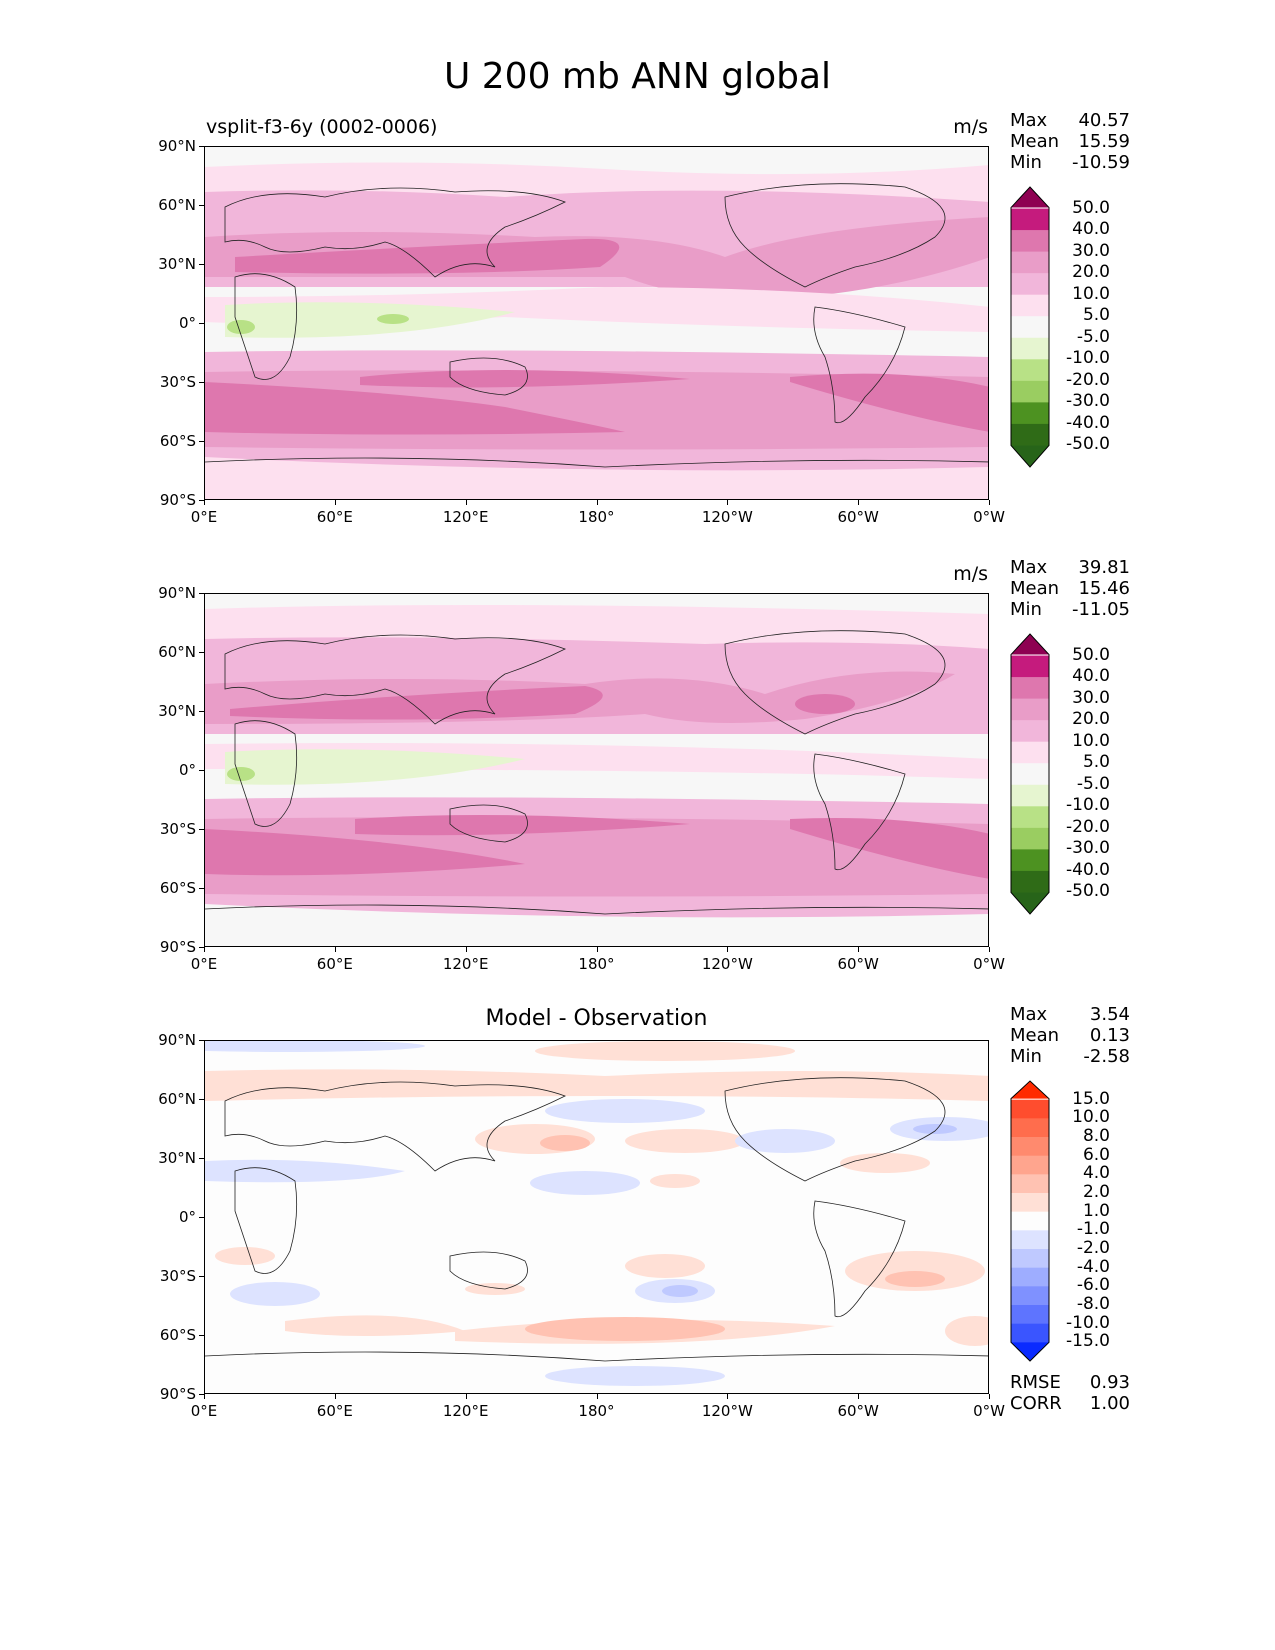 This screenshot has height=1650, width=1275. What do you see at coordinates (1096, 315) in the screenshot?
I see `colorbar-tick-label: 5.0` at bounding box center [1096, 315].